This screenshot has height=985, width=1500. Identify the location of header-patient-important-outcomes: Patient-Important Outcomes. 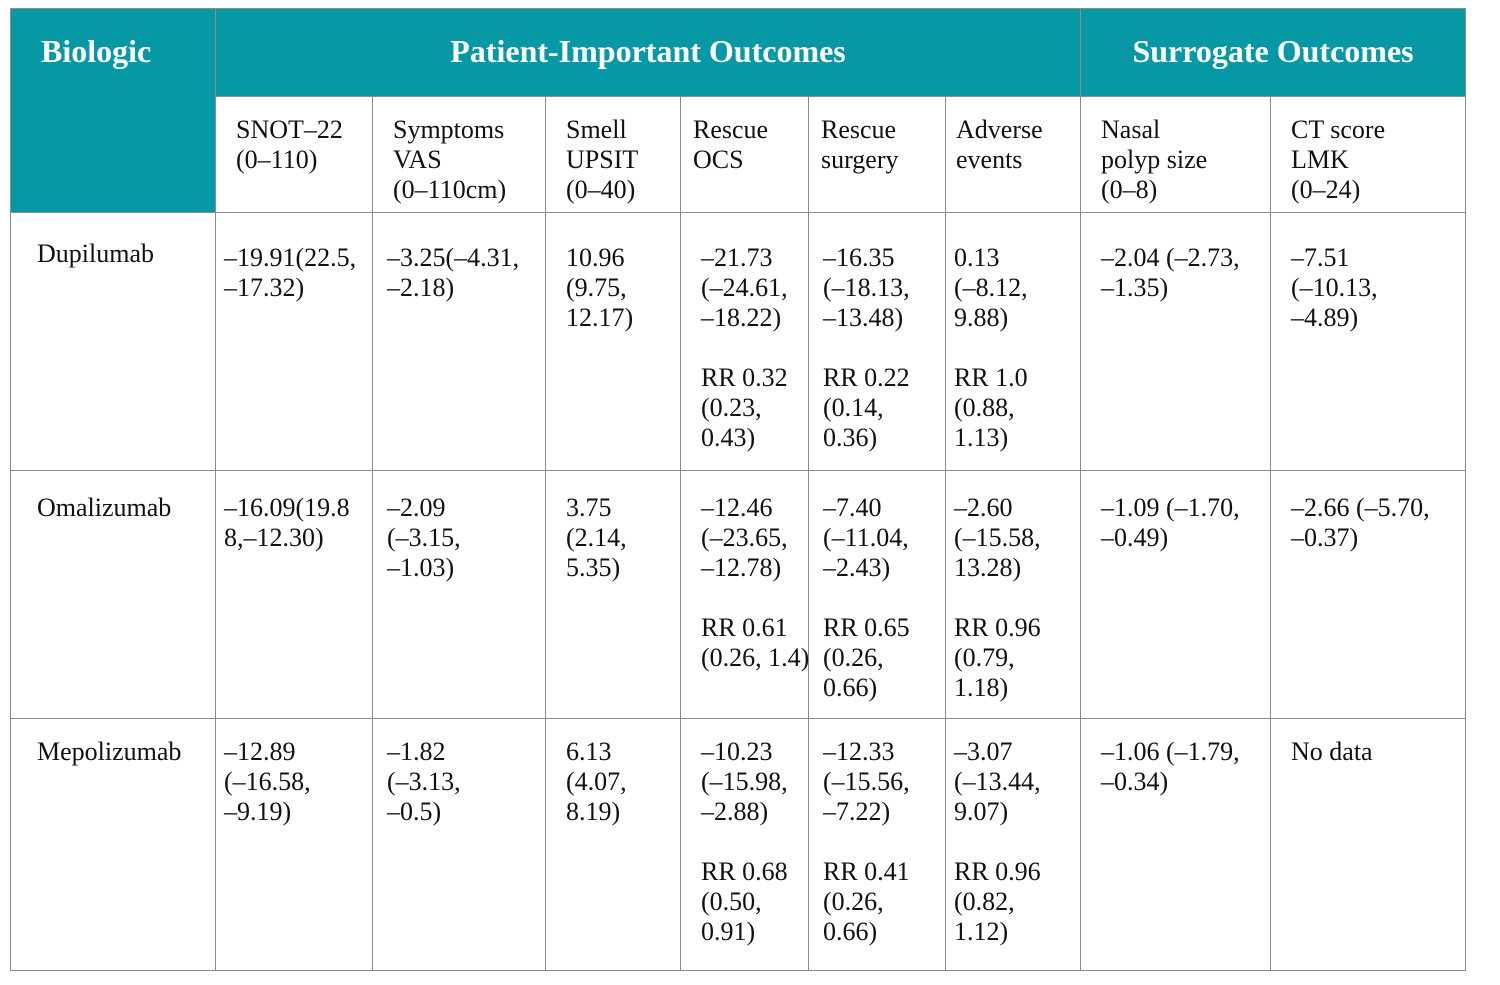
(648, 52).